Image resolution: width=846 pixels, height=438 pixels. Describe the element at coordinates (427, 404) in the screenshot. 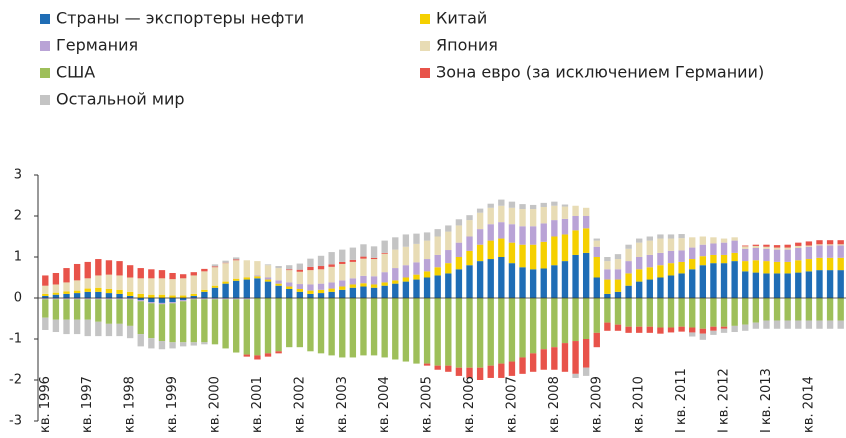

I see `x-tick-label: кв. 2005` at that location.